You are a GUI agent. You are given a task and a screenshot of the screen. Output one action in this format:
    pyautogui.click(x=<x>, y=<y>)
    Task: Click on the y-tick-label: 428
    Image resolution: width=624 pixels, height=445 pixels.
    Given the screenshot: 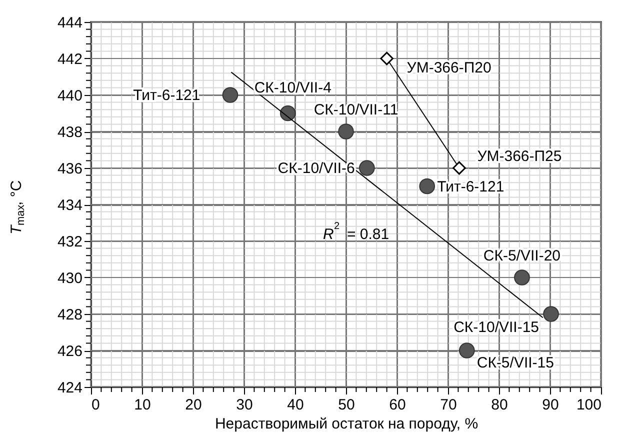 What is the action you would take?
    pyautogui.click(x=69, y=315)
    